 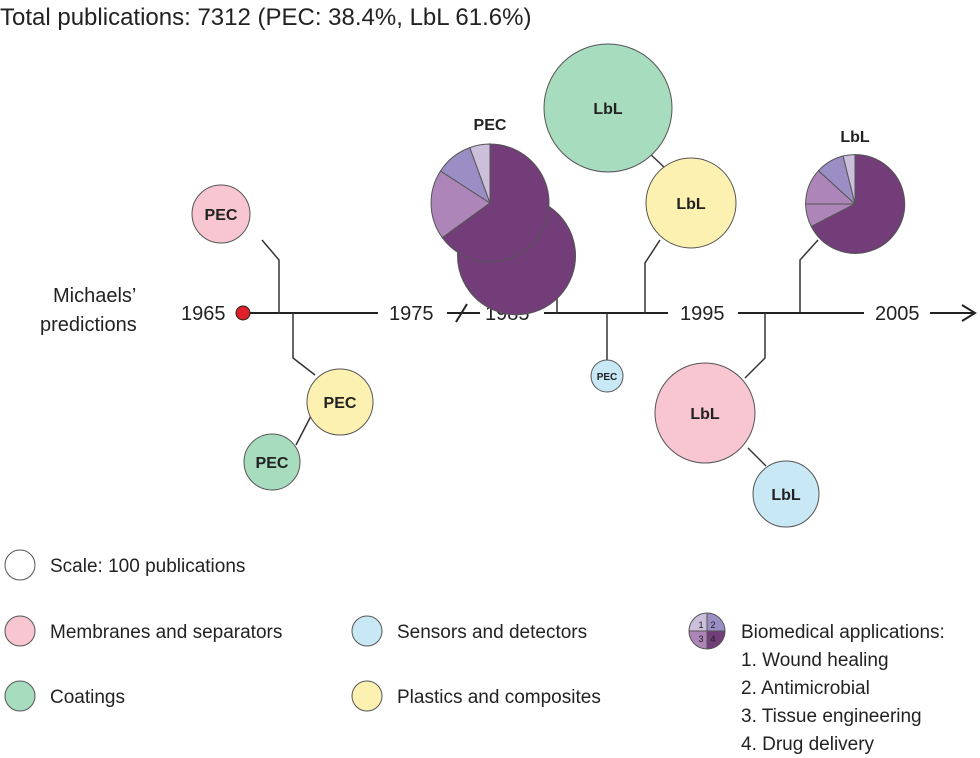 I want to click on legend-membranes-label: Membranes and separators, so click(x=166, y=632).